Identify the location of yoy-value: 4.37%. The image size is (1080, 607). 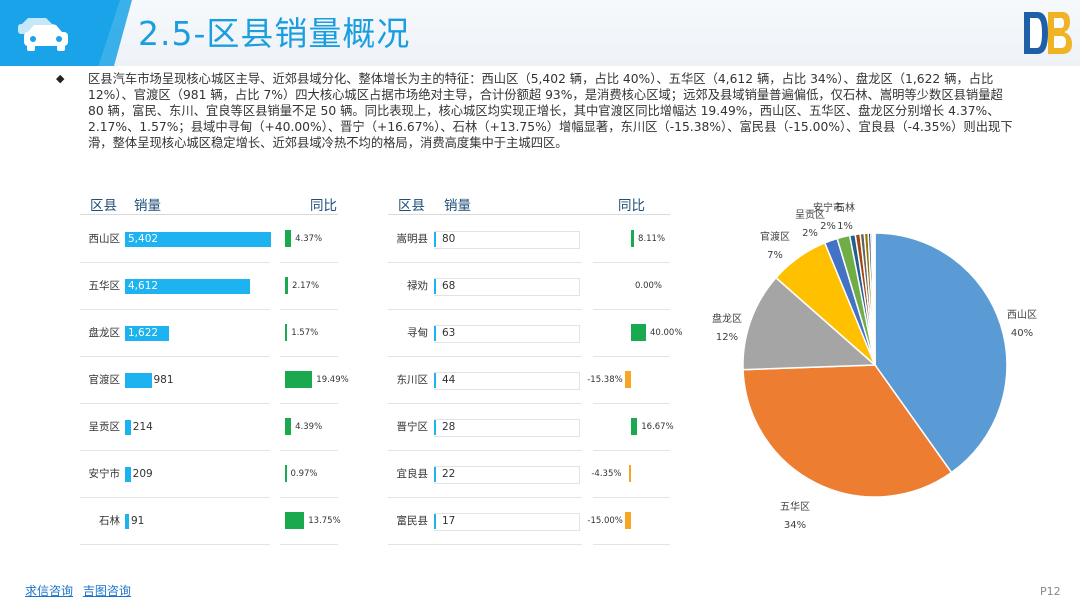
(309, 239).